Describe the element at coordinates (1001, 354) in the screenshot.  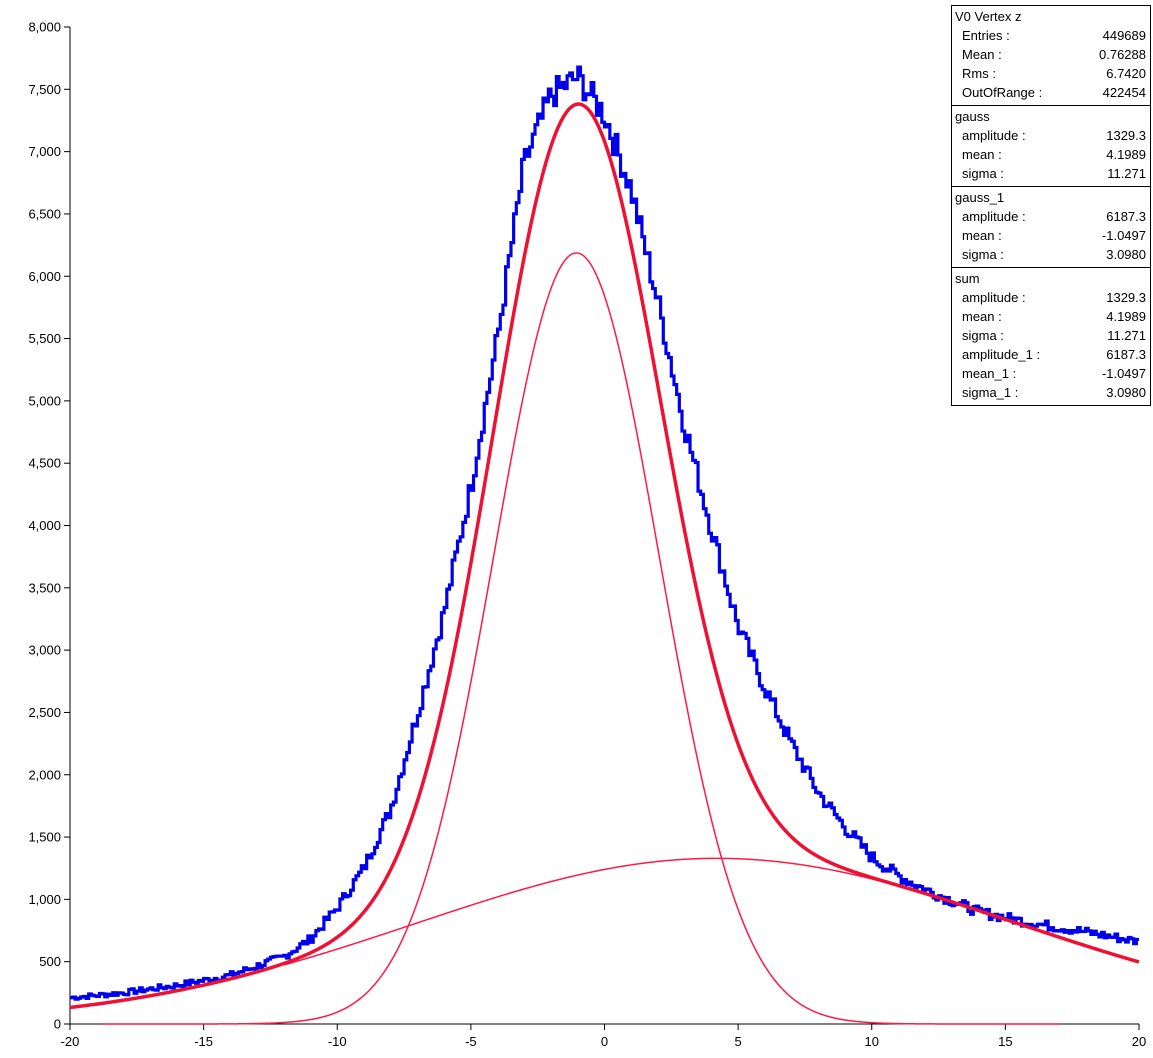
I see `stats-label: amplitude_1 :` at that location.